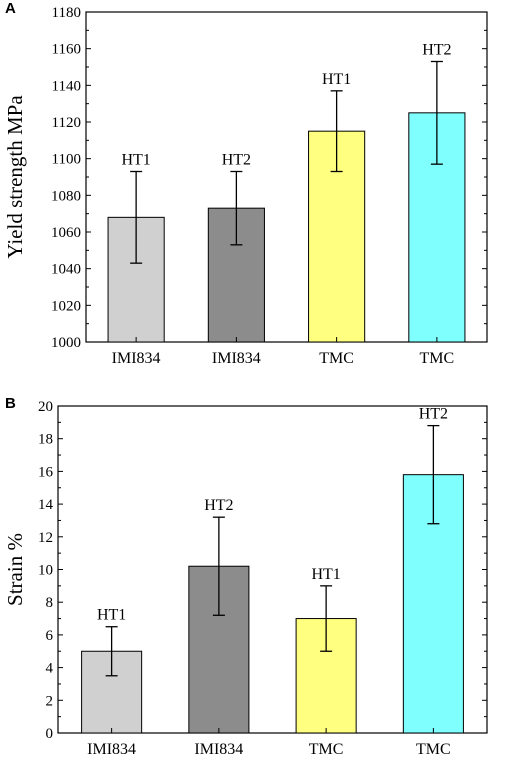 This screenshot has width=510, height=762. What do you see at coordinates (66, 86) in the screenshot?
I see `y-tick-label: 1140` at bounding box center [66, 86].